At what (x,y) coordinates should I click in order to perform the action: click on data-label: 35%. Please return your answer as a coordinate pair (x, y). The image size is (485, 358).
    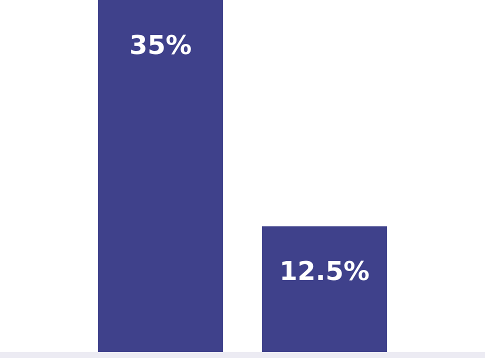
    Looking at the image, I should click on (160, 45).